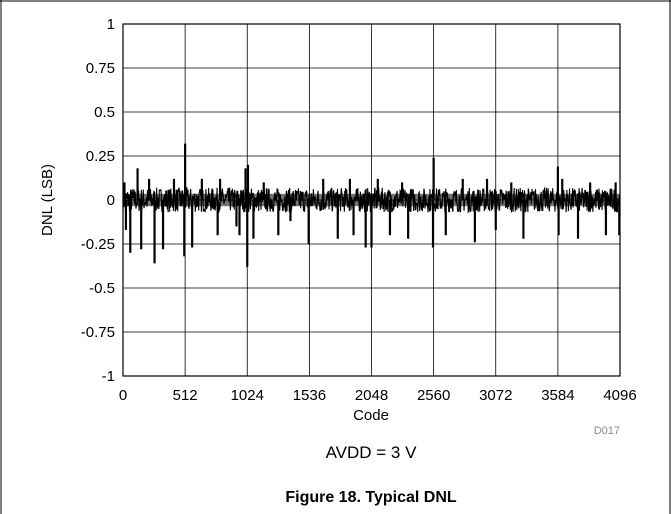  Describe the element at coordinates (371, 395) in the screenshot. I see `x-tick-label: 2048` at that location.